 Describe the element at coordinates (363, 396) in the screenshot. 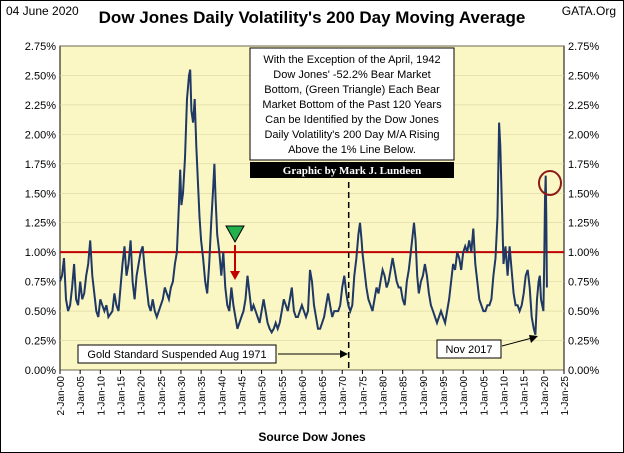

I see `x-tick-label: 1-Jan-75` at that location.